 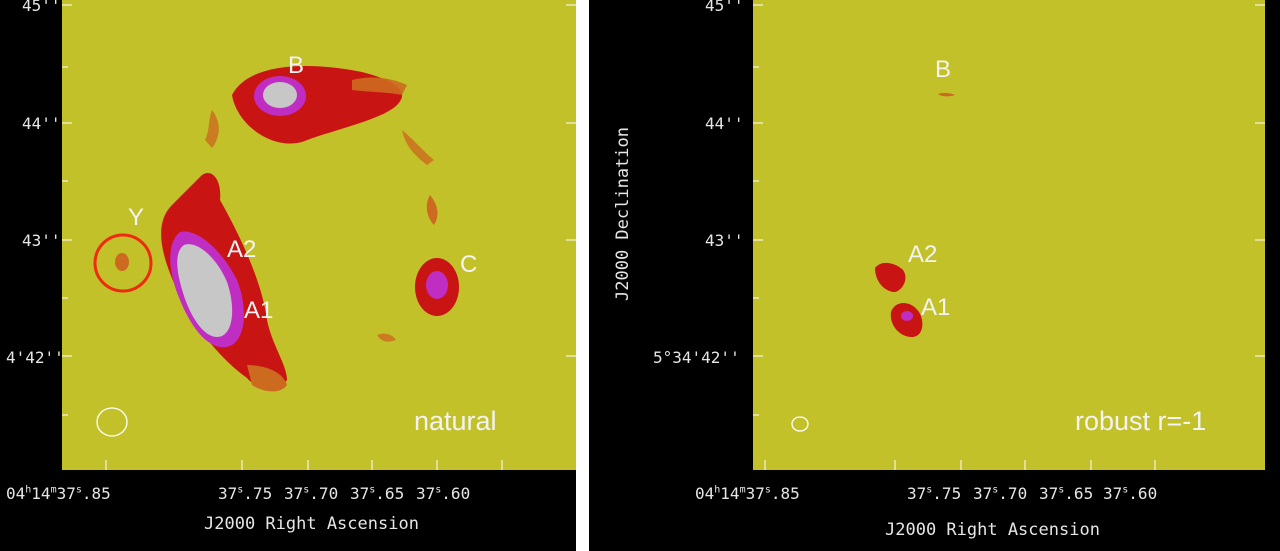 I want to click on source-label-c: C, so click(x=469, y=264).